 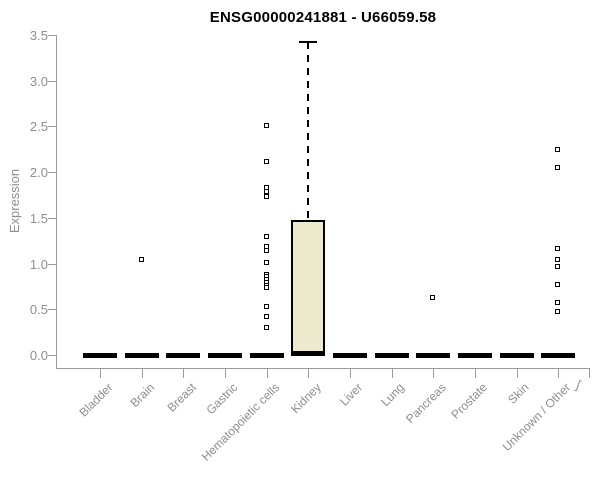 What do you see at coordinates (589, 373) in the screenshot?
I see `x-axis-end-tick` at bounding box center [589, 373].